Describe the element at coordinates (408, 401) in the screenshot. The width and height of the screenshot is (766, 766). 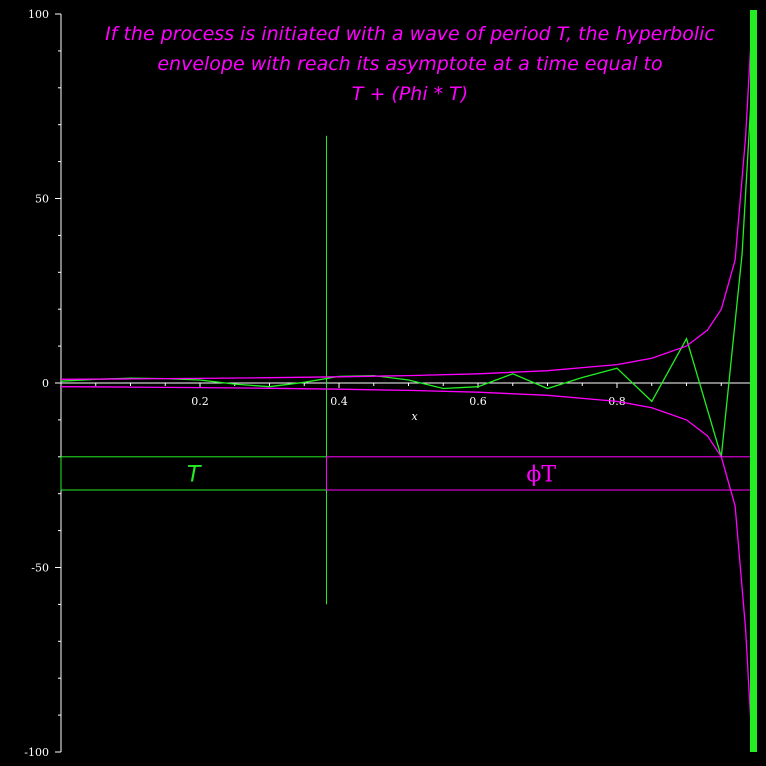
I see `x-tick-labels: 0.2 0.4 0.6 0.8` at that location.